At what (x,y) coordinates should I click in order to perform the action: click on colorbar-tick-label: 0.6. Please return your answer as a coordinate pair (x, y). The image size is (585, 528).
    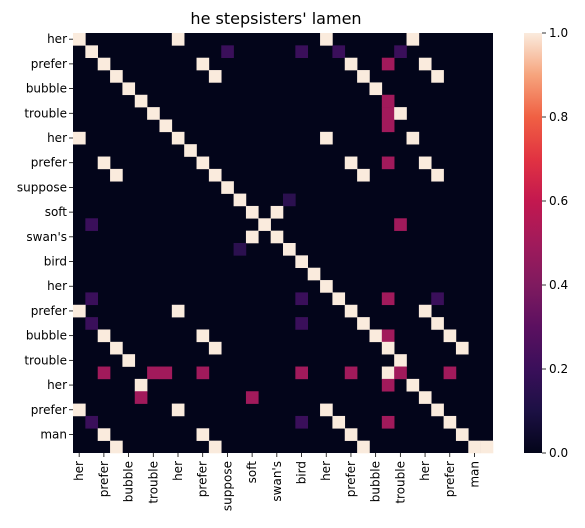
    Looking at the image, I should click on (558, 201).